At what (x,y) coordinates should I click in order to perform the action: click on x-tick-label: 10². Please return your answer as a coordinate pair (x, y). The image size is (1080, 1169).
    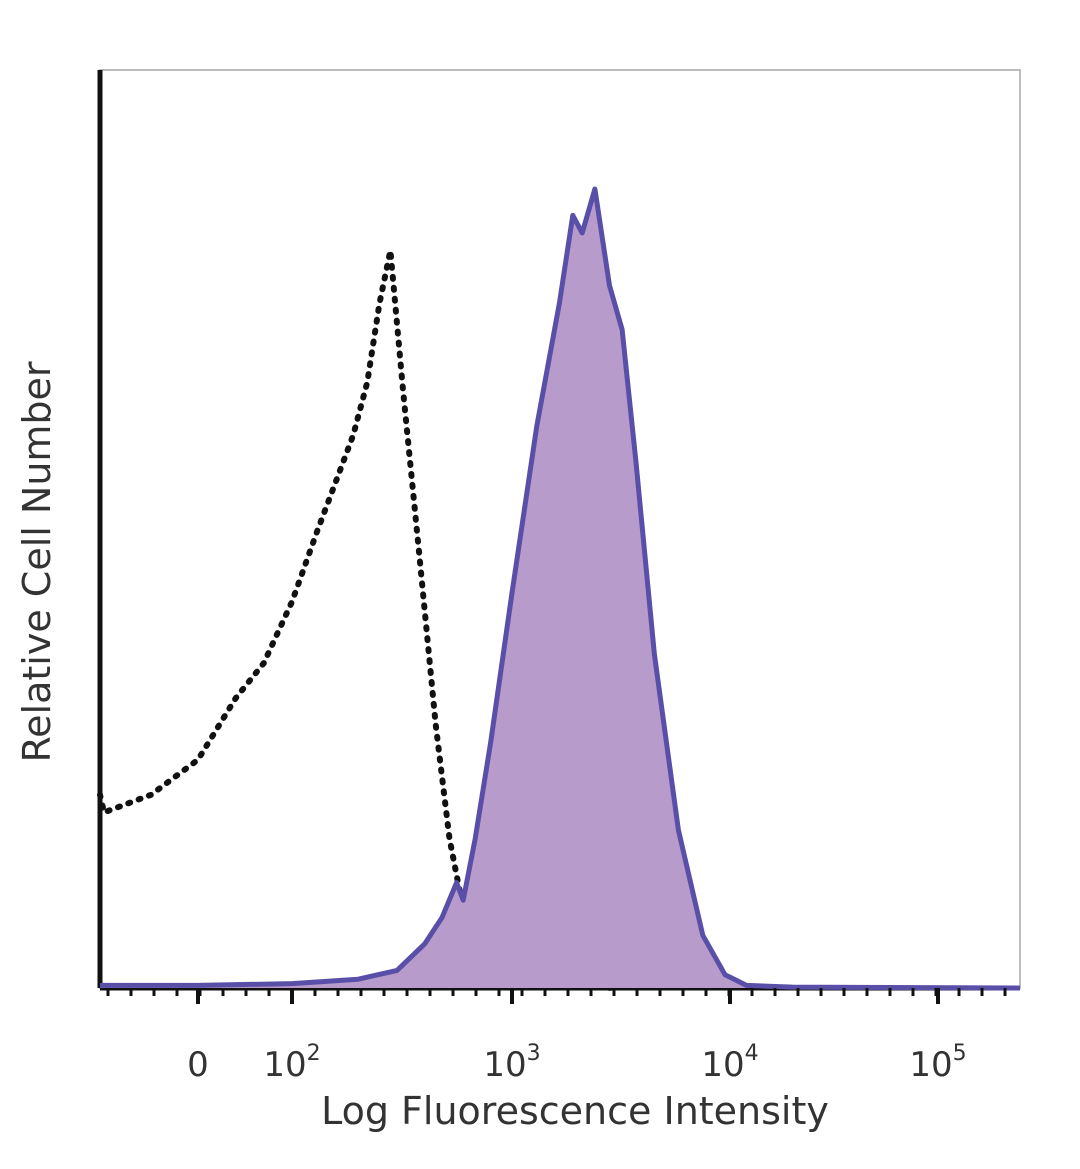
    Looking at the image, I should click on (291, 1063).